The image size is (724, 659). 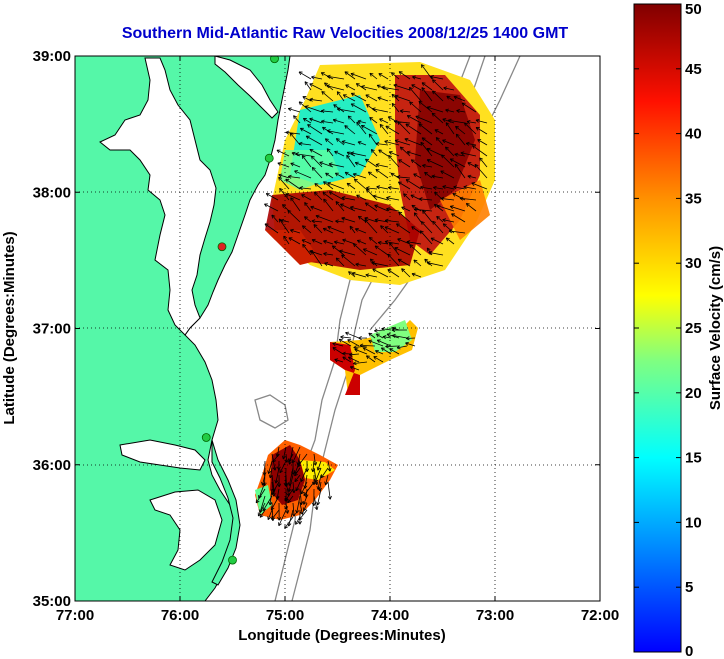 What do you see at coordinates (240, 310) in the screenshot?
I see `station-markers` at bounding box center [240, 310].